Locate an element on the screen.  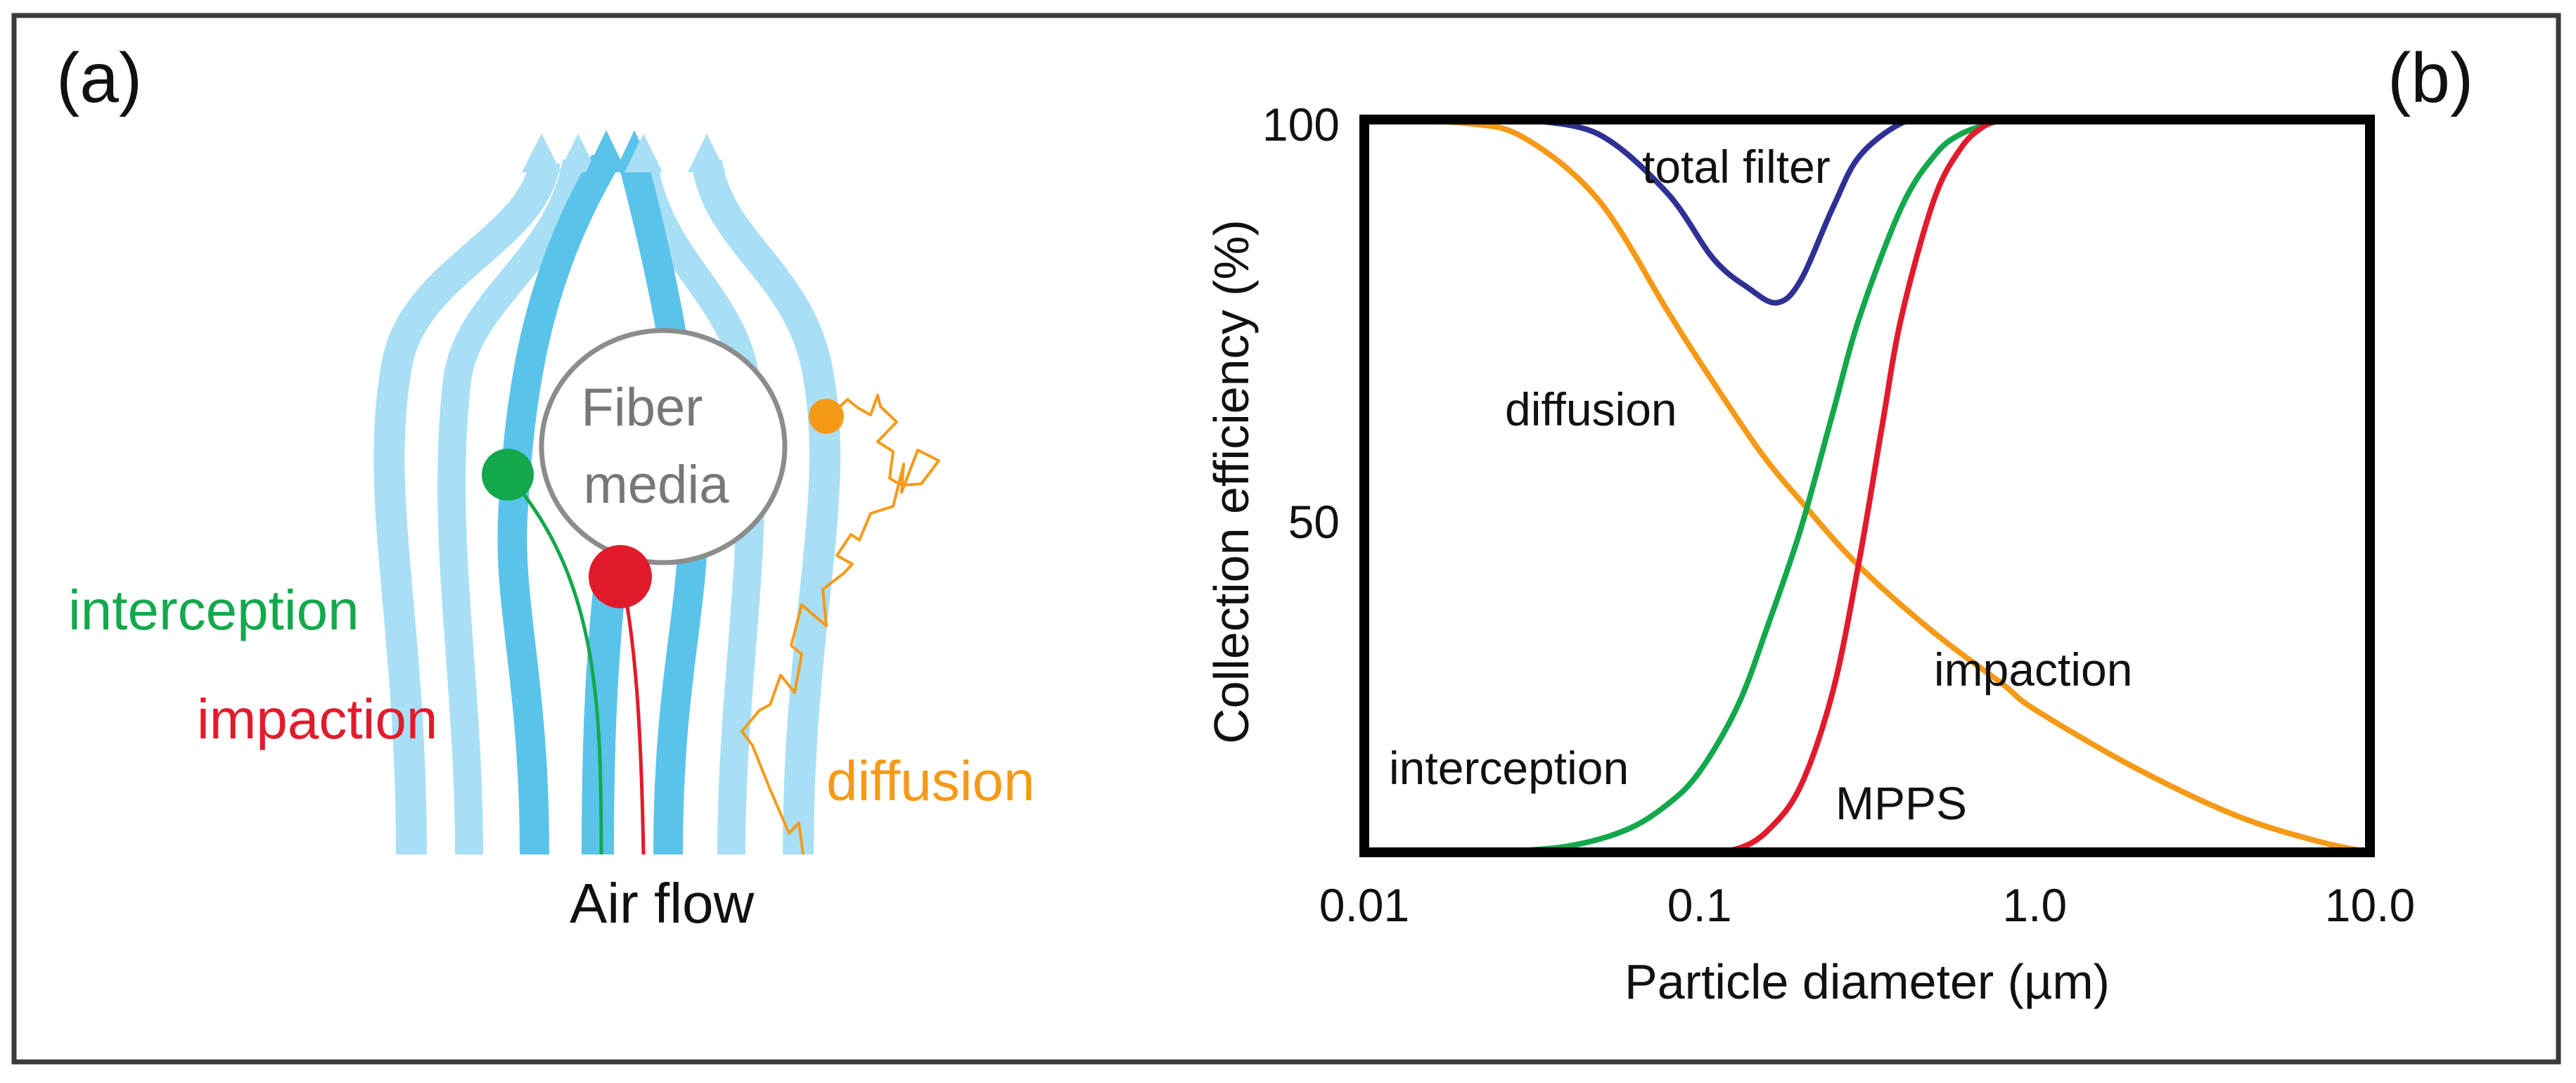
x-tick-label: 10.0 is located at coordinates (2370, 905).